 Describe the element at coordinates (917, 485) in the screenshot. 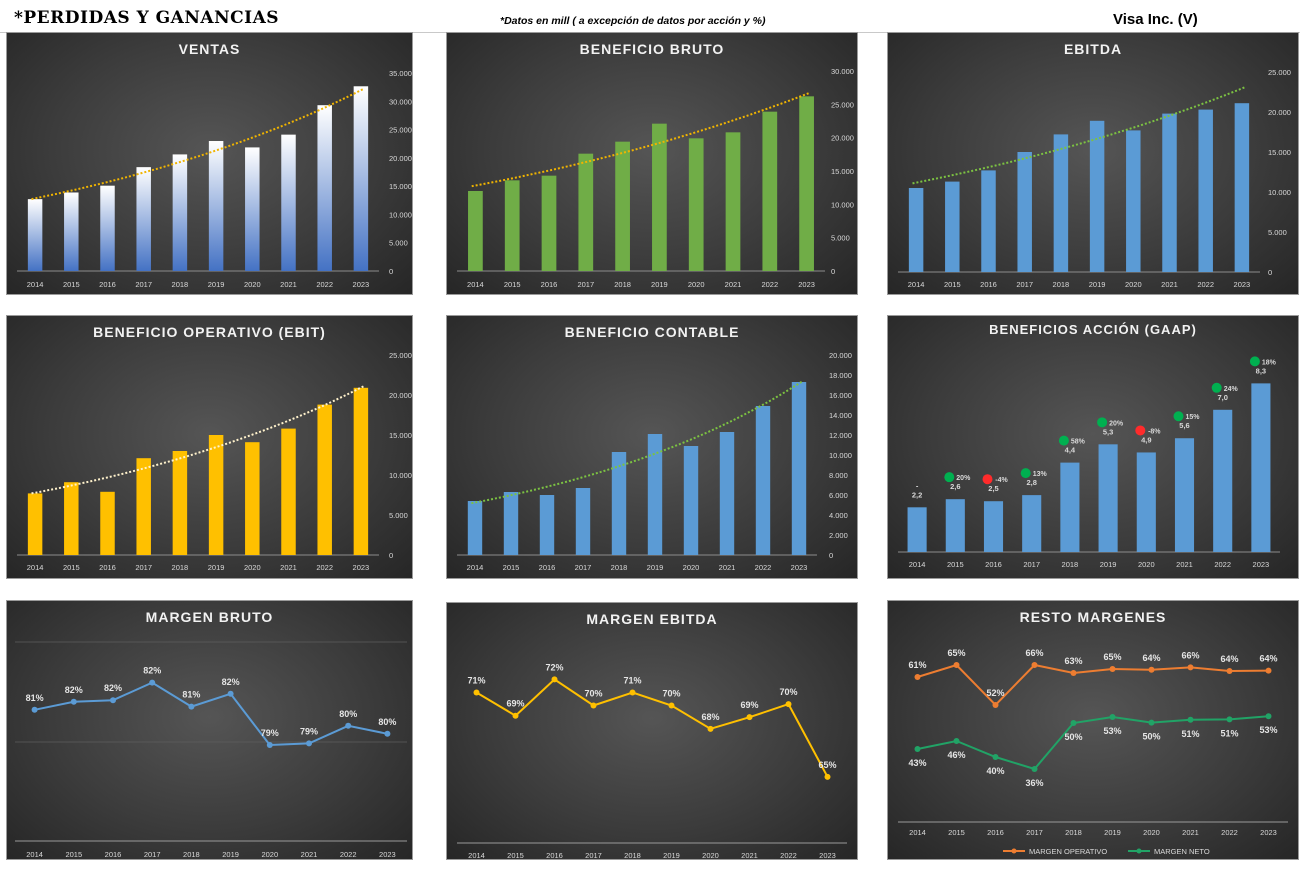

I see `growth-label: -` at that location.